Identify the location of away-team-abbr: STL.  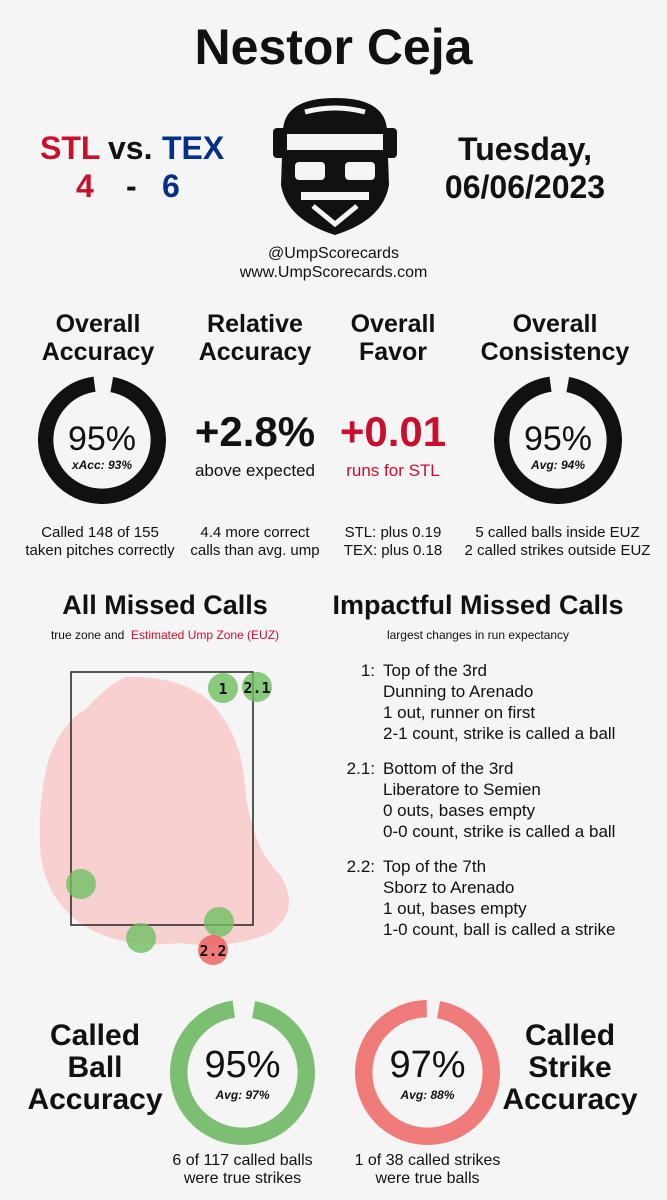
(70, 148).